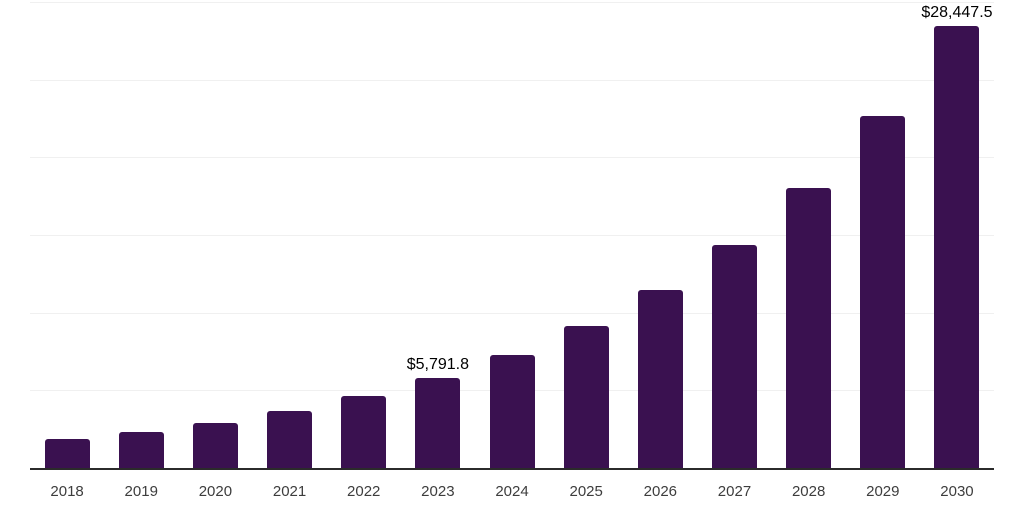 This screenshot has height=512, width=1024. I want to click on x-tick-label: 2018, so click(67, 491).